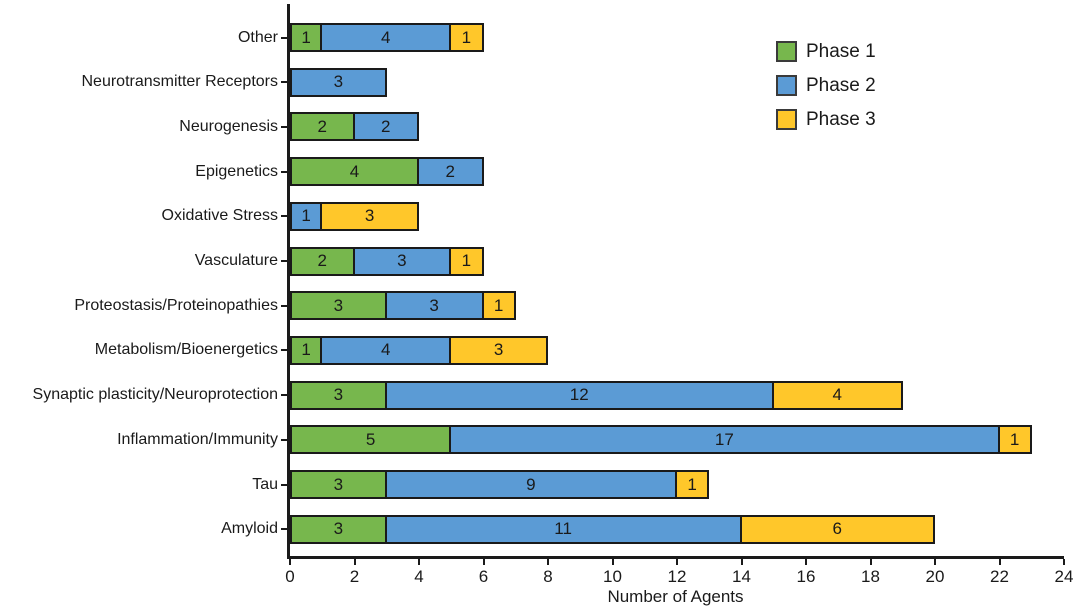  Describe the element at coordinates (935, 576) in the screenshot. I see `x-tick-label: 20` at that location.